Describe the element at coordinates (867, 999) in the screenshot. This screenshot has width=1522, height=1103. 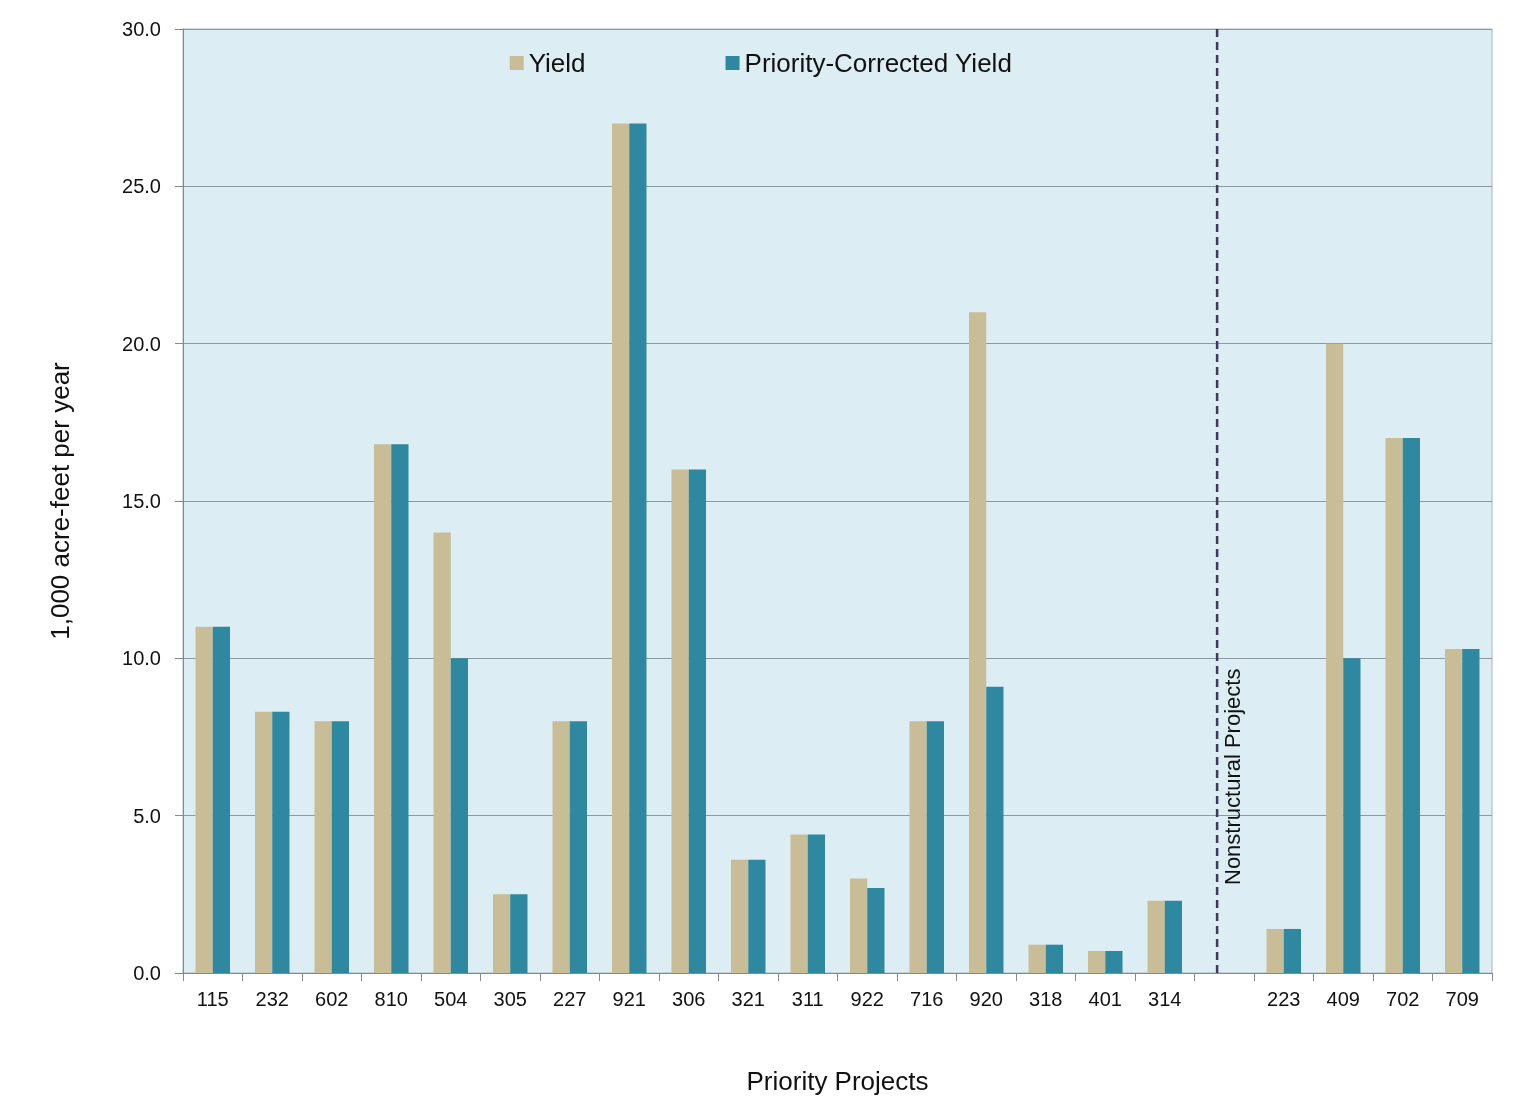
I see `x-tick-label: 922` at that location.